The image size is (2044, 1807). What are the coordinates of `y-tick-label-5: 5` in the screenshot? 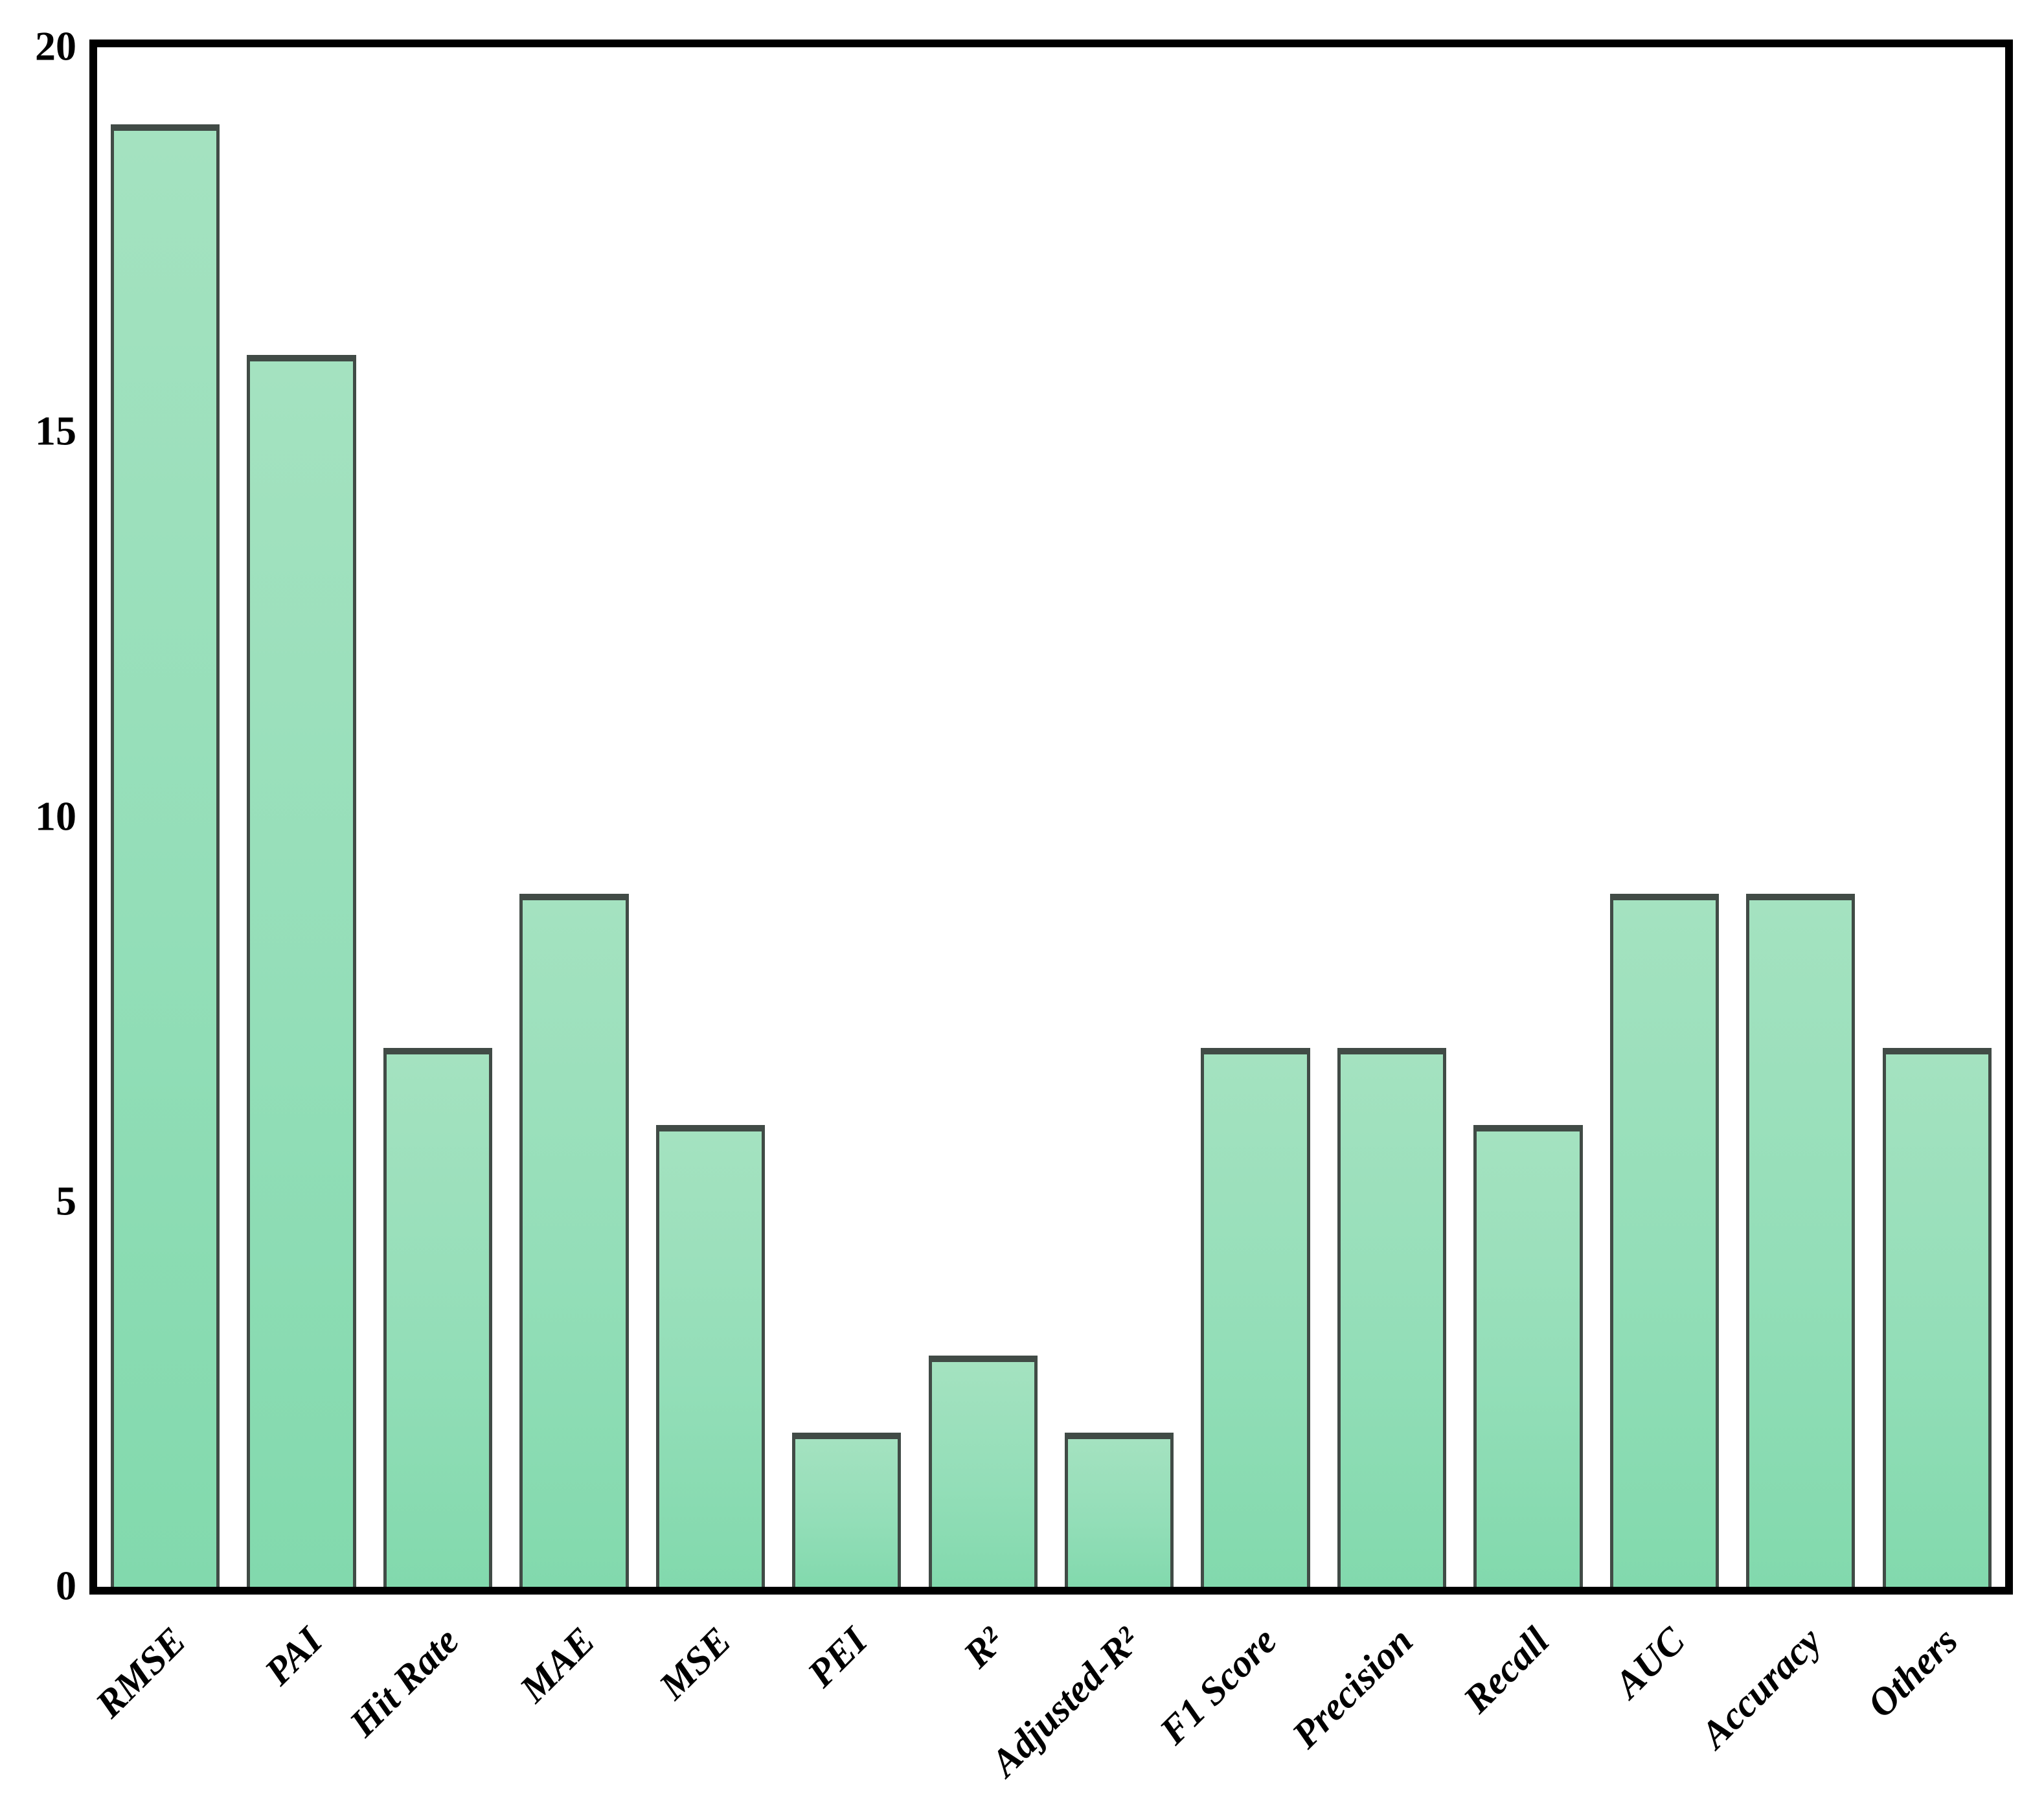 It's located at (66, 1200).